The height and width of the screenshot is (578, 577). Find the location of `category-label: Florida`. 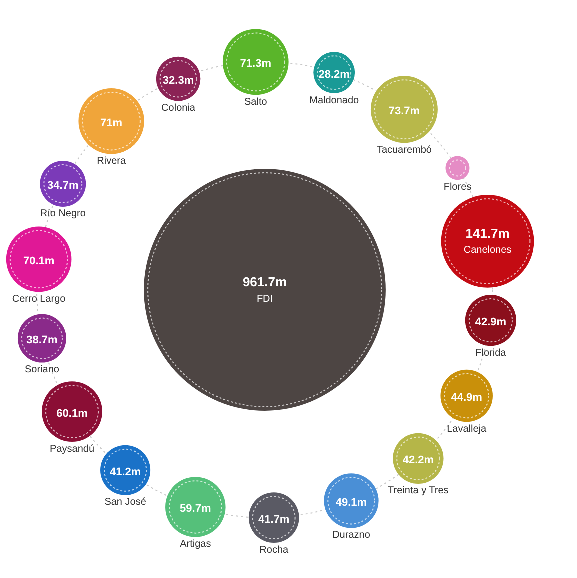

category-label: Florida is located at coordinates (491, 353).